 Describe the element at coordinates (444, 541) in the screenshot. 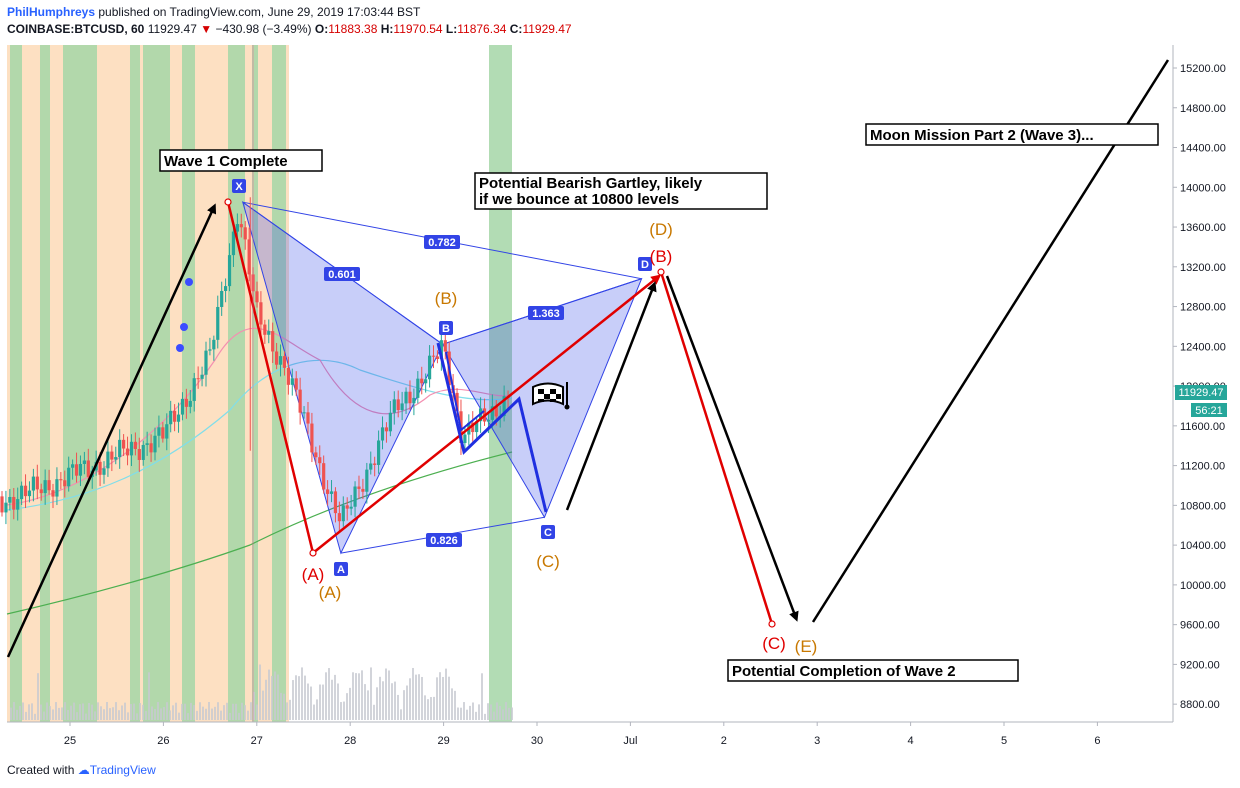

I see `ratio-label: 0.826` at that location.